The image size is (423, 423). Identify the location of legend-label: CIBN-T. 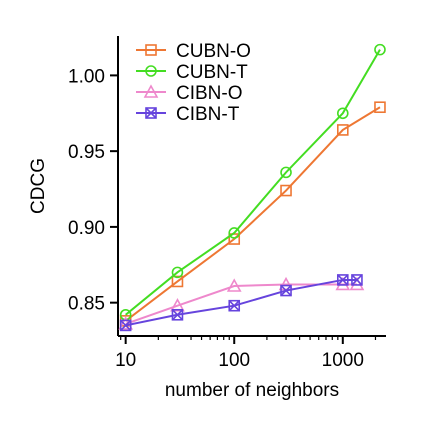
(208, 114).